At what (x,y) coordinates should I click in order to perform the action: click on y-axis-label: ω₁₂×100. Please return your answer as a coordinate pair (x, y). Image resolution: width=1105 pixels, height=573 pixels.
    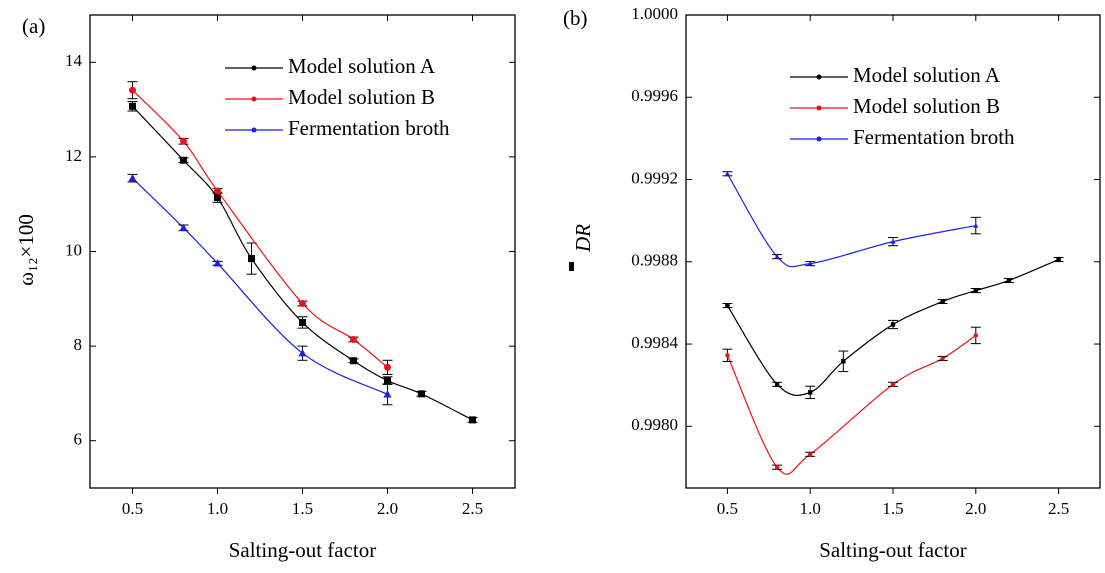
    Looking at the image, I should click on (26, 250).